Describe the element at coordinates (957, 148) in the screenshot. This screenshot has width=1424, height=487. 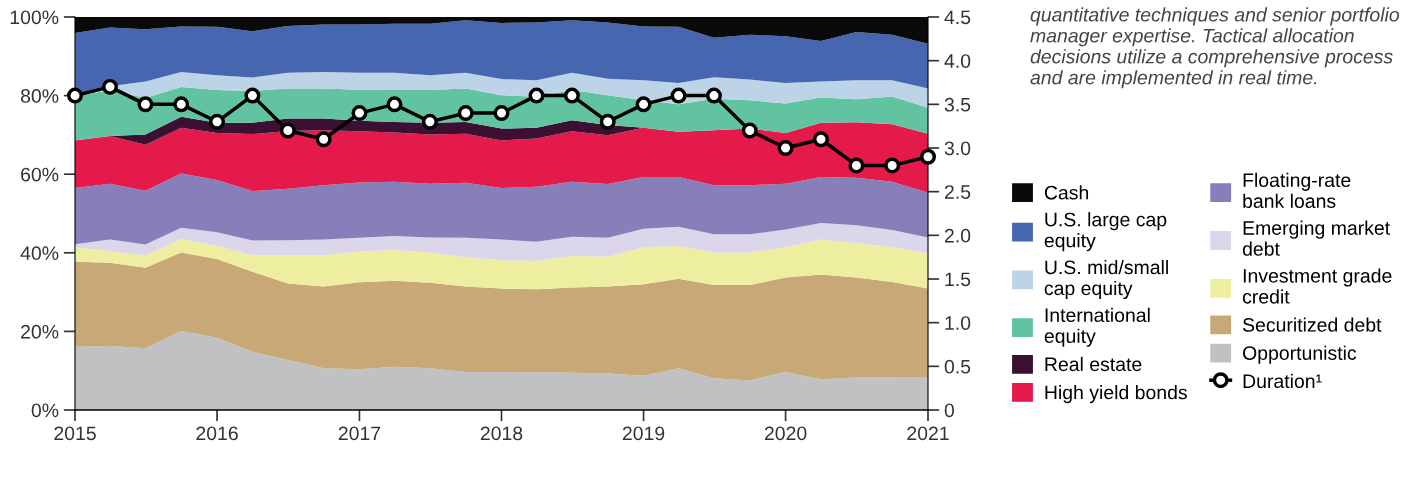
I see `y2-tick-label: 3.0` at that location.